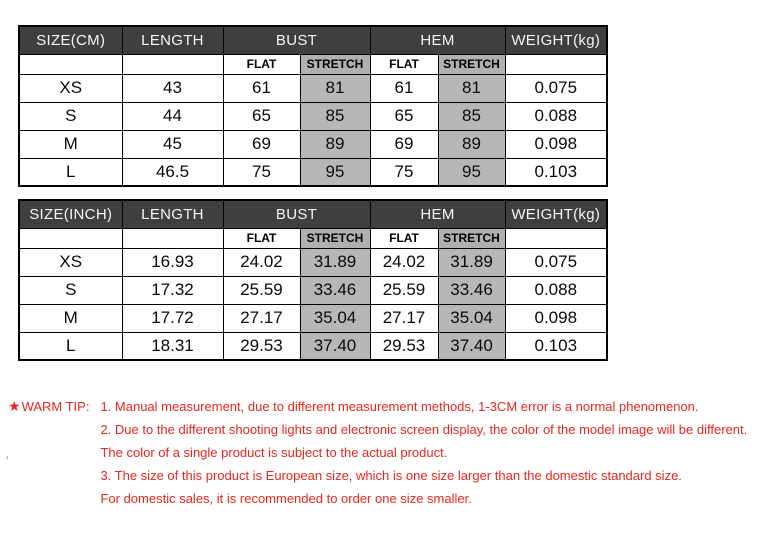  I want to click on cell-hem-stretch: 37.40, so click(471, 346).